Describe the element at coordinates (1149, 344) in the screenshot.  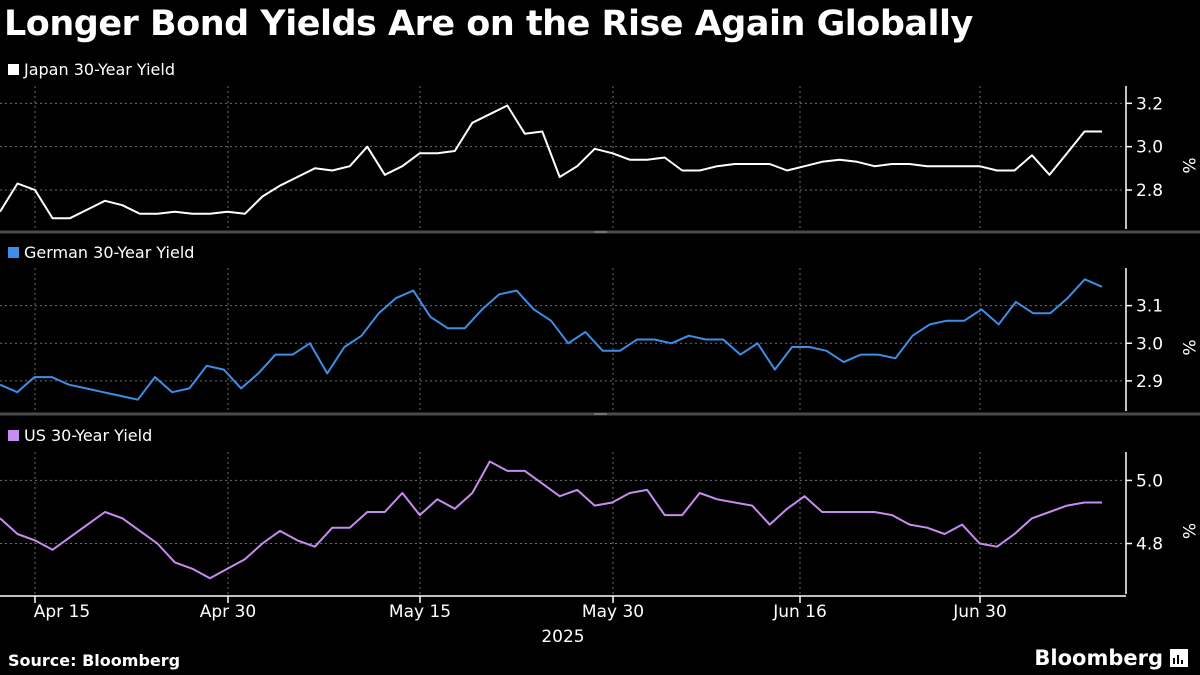
I see `ytick-label-germany-1: 3.0` at that location.